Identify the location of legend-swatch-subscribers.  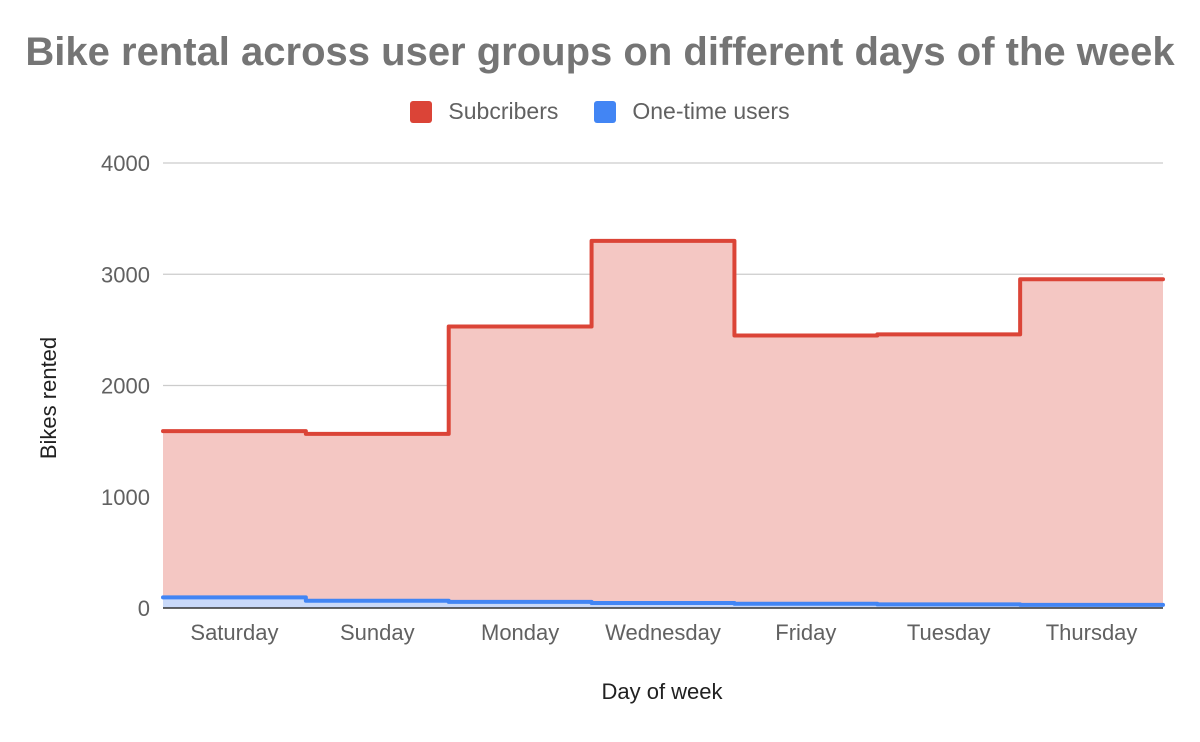
(421, 111).